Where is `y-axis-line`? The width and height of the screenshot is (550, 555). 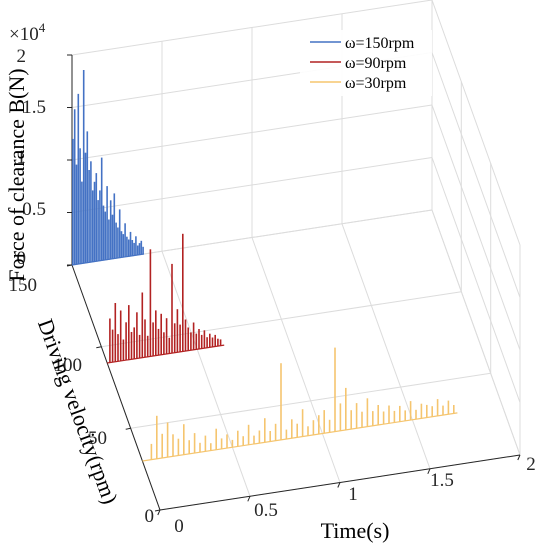 y-axis-line is located at coordinates (116, 387).